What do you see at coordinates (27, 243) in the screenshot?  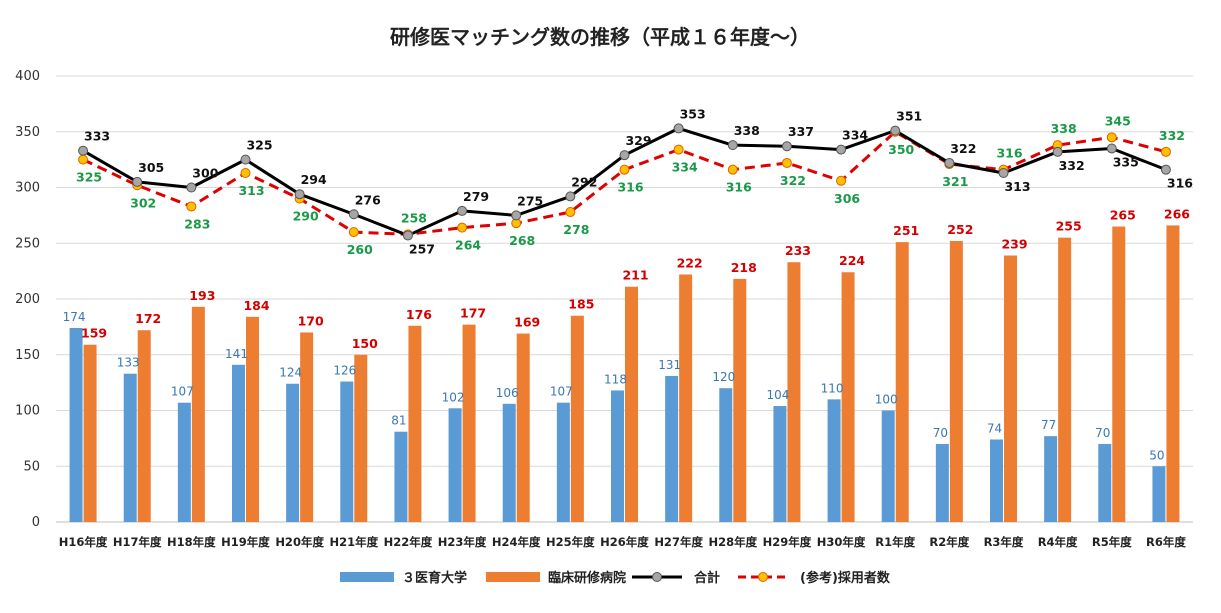 I see `y-tick-label: 250` at bounding box center [27, 243].